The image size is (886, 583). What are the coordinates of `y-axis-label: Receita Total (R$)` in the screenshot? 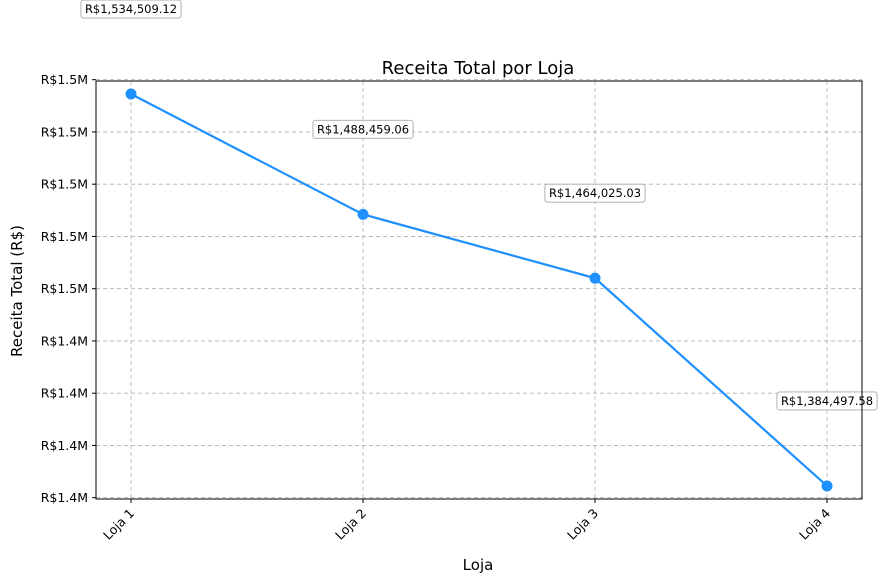 It's located at (17, 291).